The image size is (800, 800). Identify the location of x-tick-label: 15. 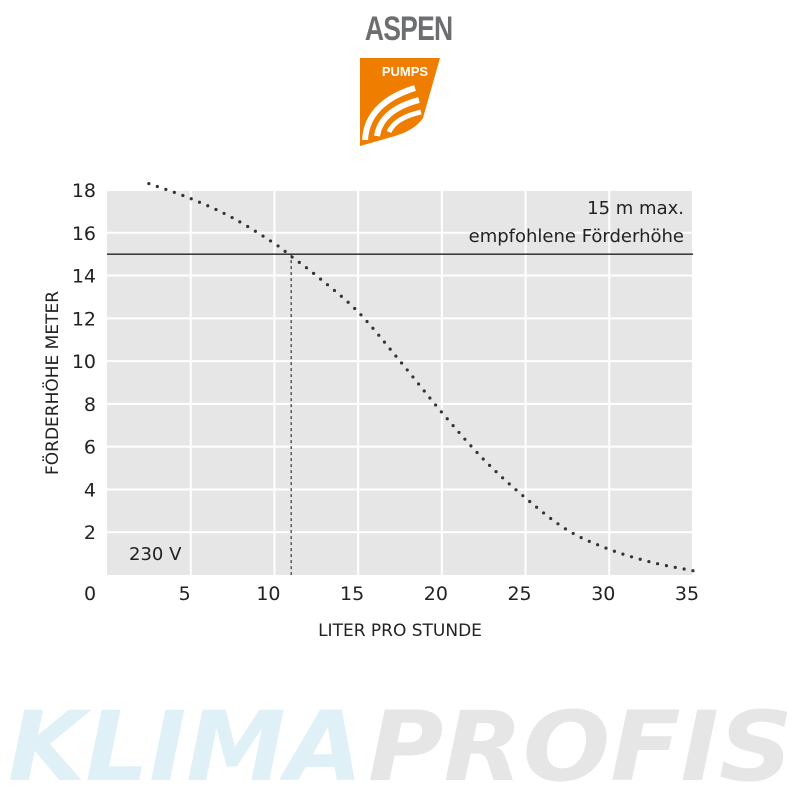
(352, 594).